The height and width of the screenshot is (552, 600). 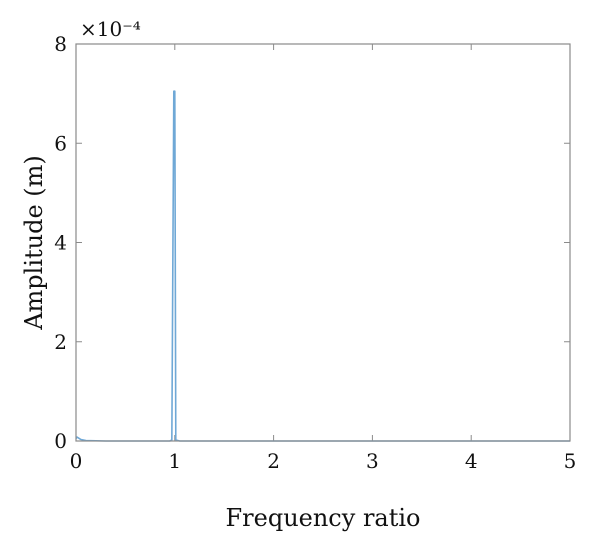 What do you see at coordinates (34, 243) in the screenshot?
I see `y-axis-label: Amplitude (m)` at bounding box center [34, 243].